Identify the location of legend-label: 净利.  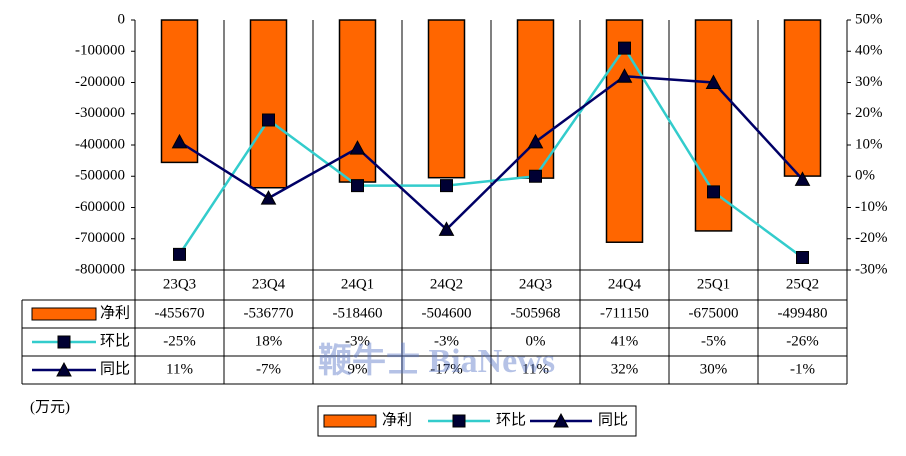
(397, 419).